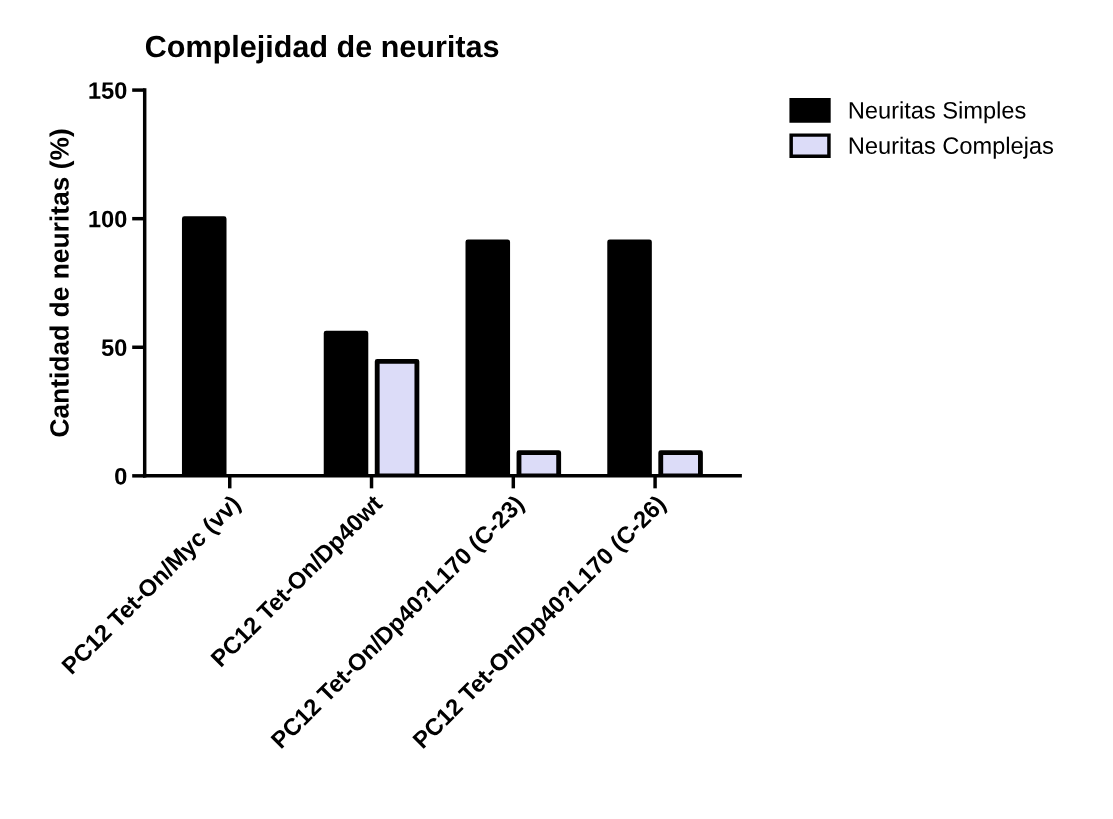 This screenshot has width=1113, height=819. I want to click on y-tick-label: 50, so click(114, 348).